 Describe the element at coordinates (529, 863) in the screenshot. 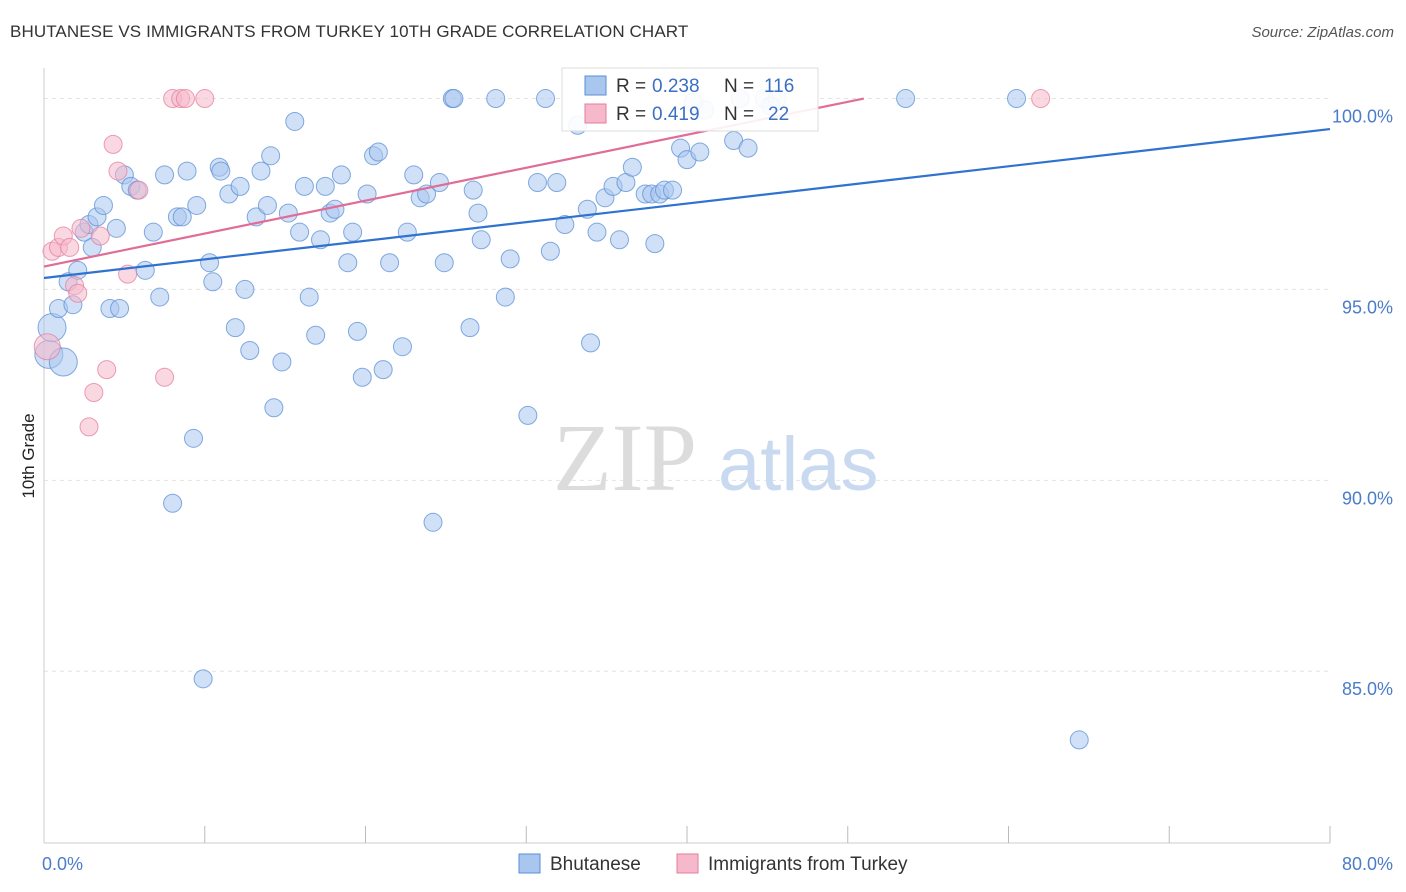

I see `bottom-swatch-bhutanese` at that location.